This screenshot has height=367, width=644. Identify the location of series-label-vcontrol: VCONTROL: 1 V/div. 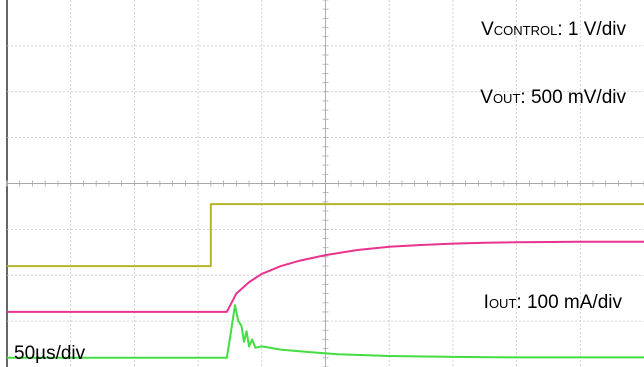
(553, 29).